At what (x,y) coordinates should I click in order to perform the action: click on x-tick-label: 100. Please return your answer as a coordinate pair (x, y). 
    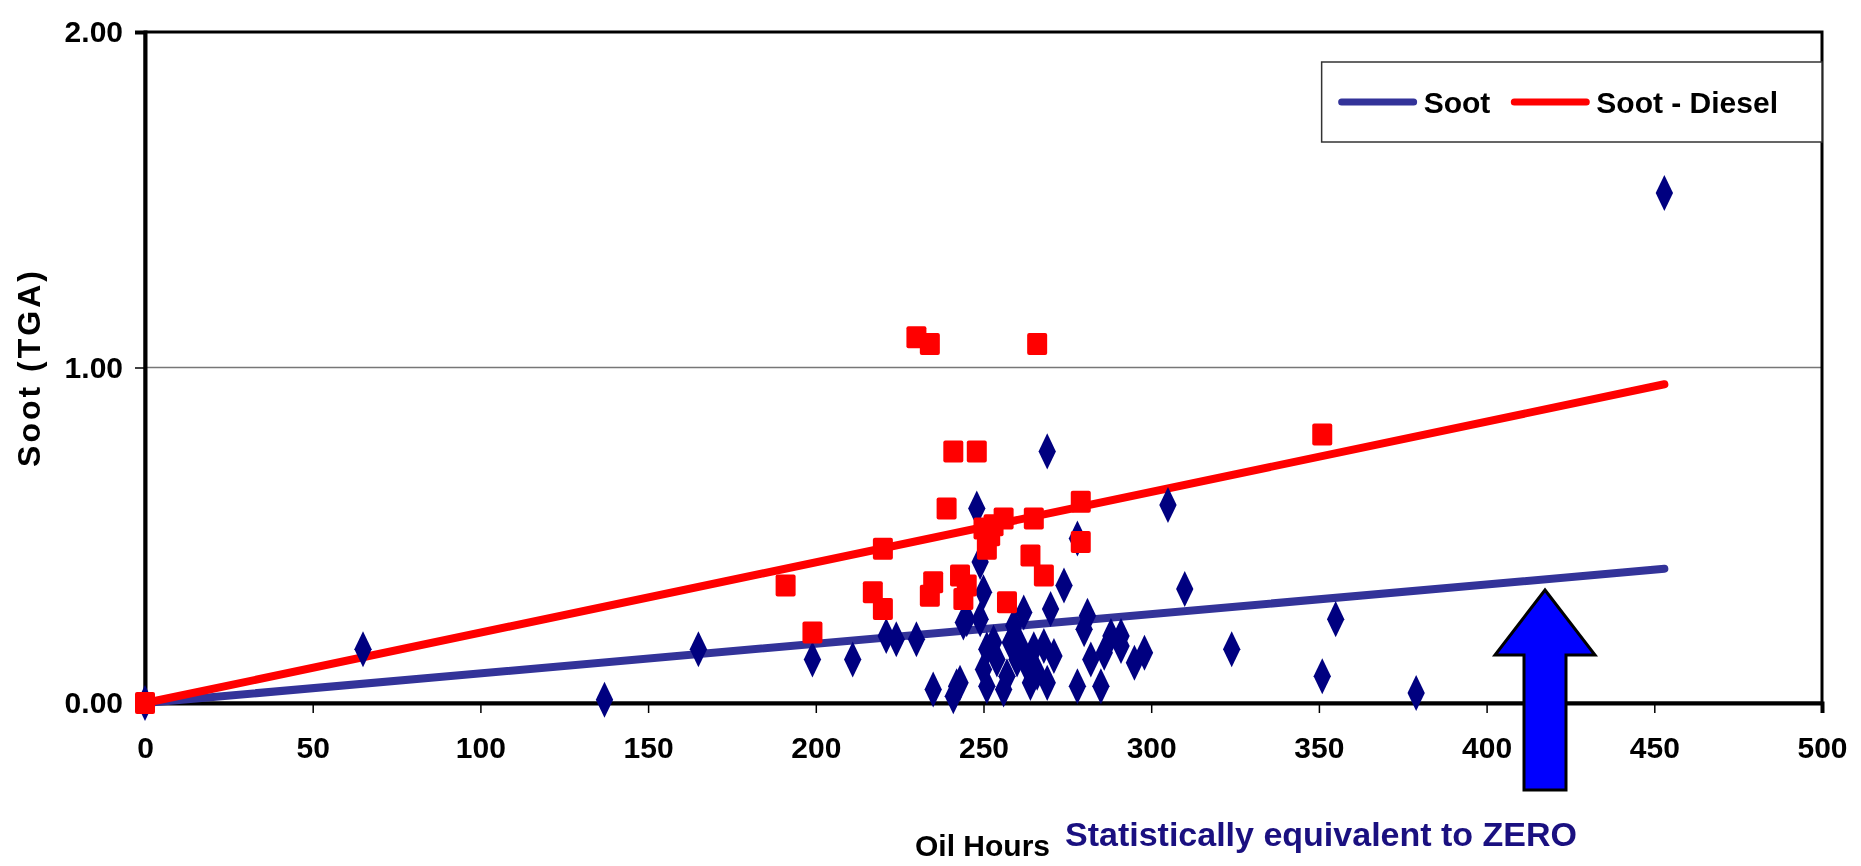
    Looking at the image, I should click on (480, 748).